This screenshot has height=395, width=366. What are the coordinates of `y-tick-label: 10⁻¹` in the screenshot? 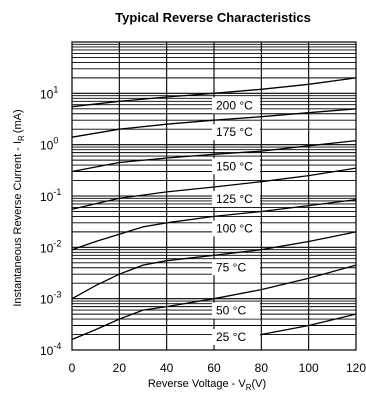 It's located at (50, 195).